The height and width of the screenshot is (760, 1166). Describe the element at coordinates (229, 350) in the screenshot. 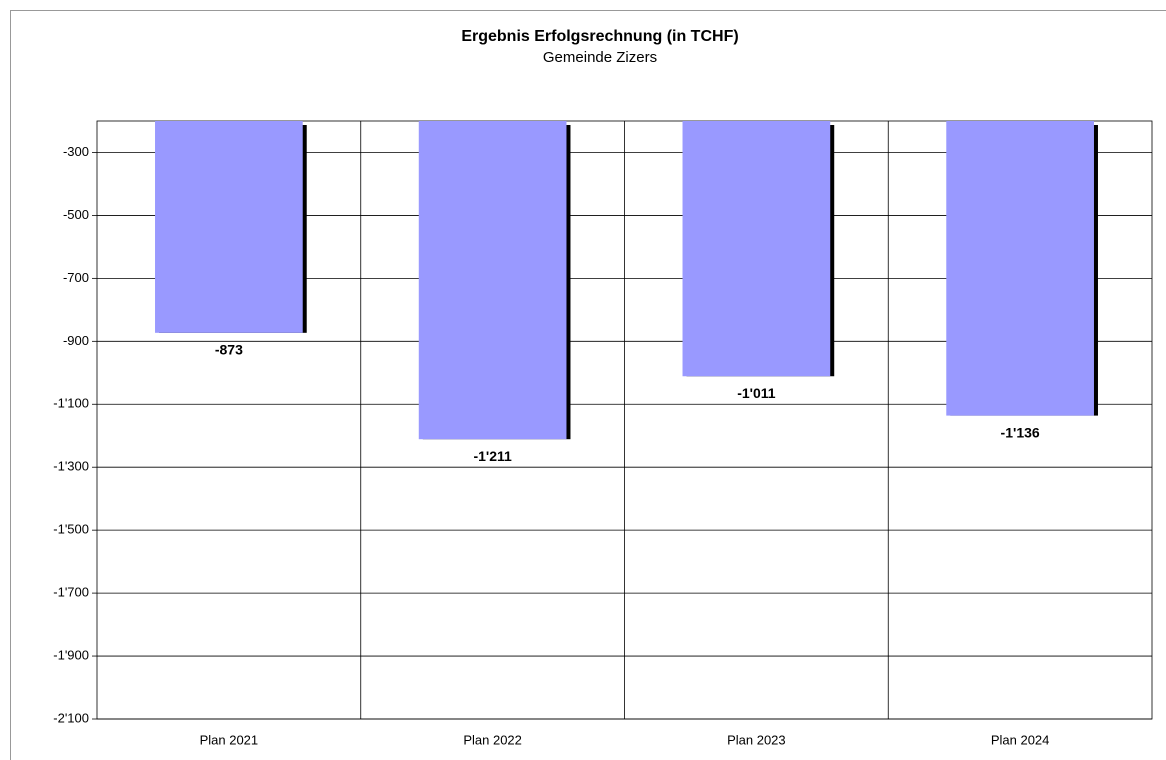

I see `data-label: -873` at that location.